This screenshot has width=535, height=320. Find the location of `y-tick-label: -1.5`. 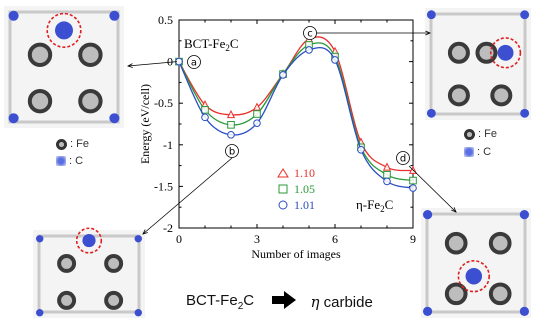

y-tick-label: -1.5 is located at coordinates (163, 186).